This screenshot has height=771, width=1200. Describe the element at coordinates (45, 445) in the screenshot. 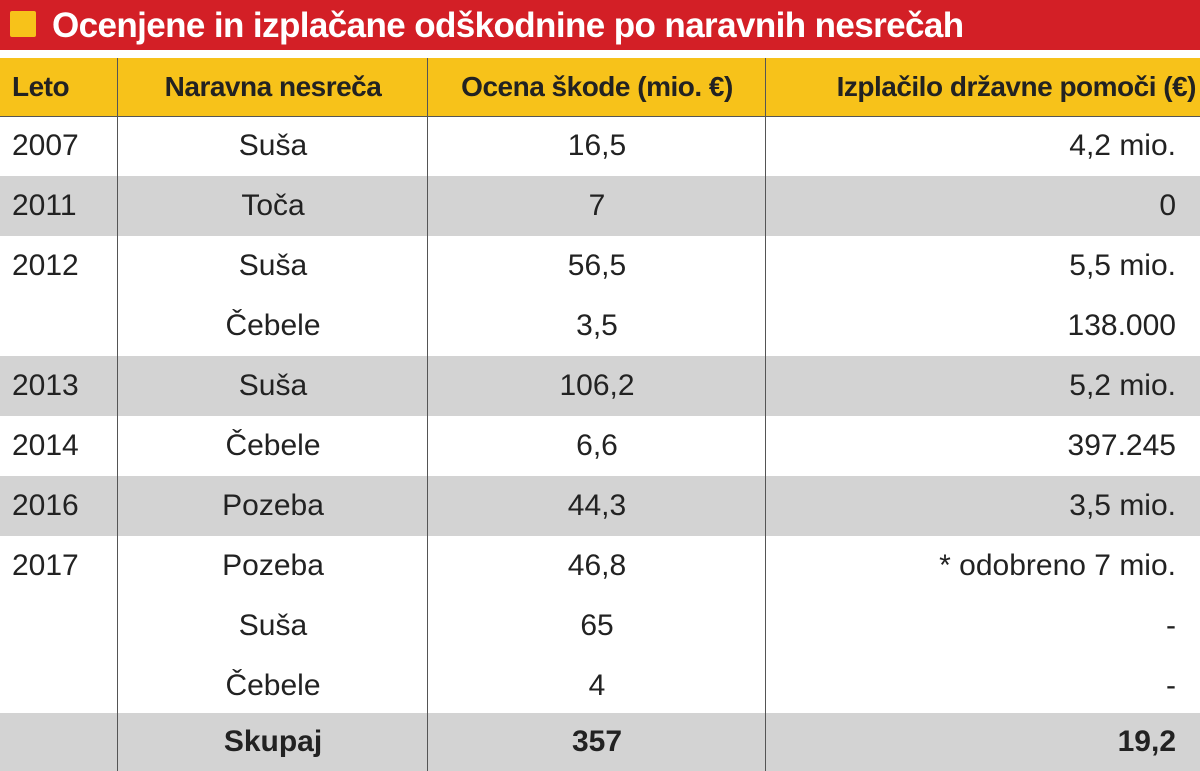

I see `cell-year: 2014` at that location.